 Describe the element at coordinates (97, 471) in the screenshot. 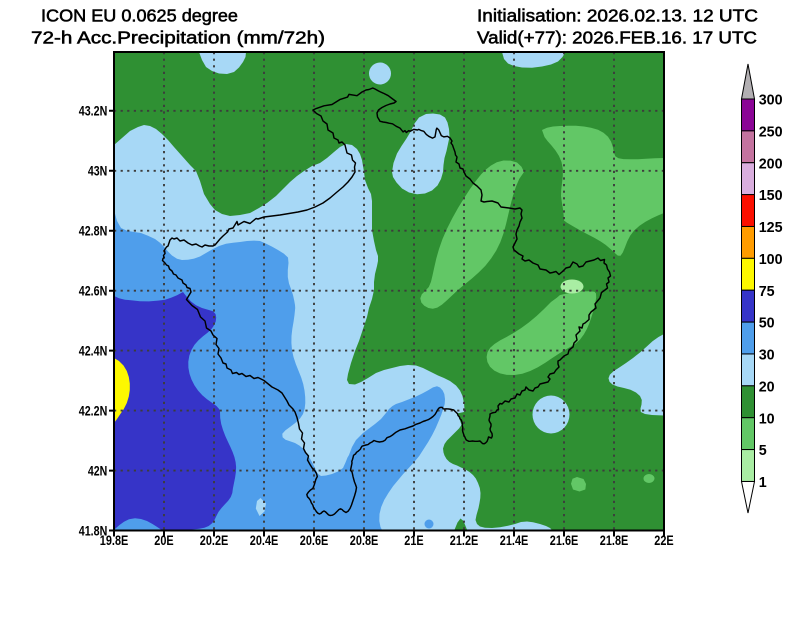

I see `svg-text: 42N` at that location.